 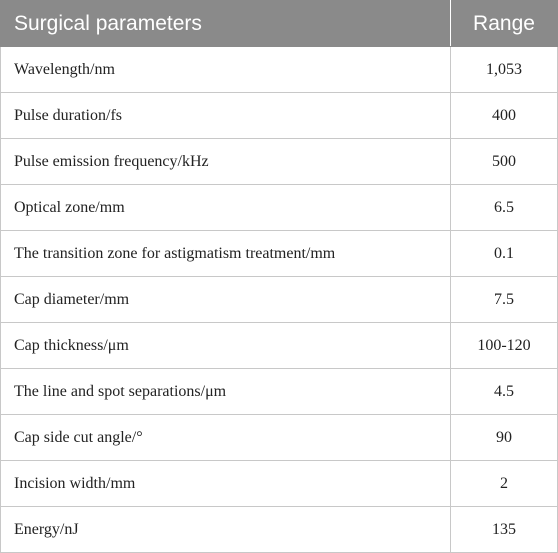 I want to click on table-row: Cap side cut angle/° 90, so click(x=279, y=437).